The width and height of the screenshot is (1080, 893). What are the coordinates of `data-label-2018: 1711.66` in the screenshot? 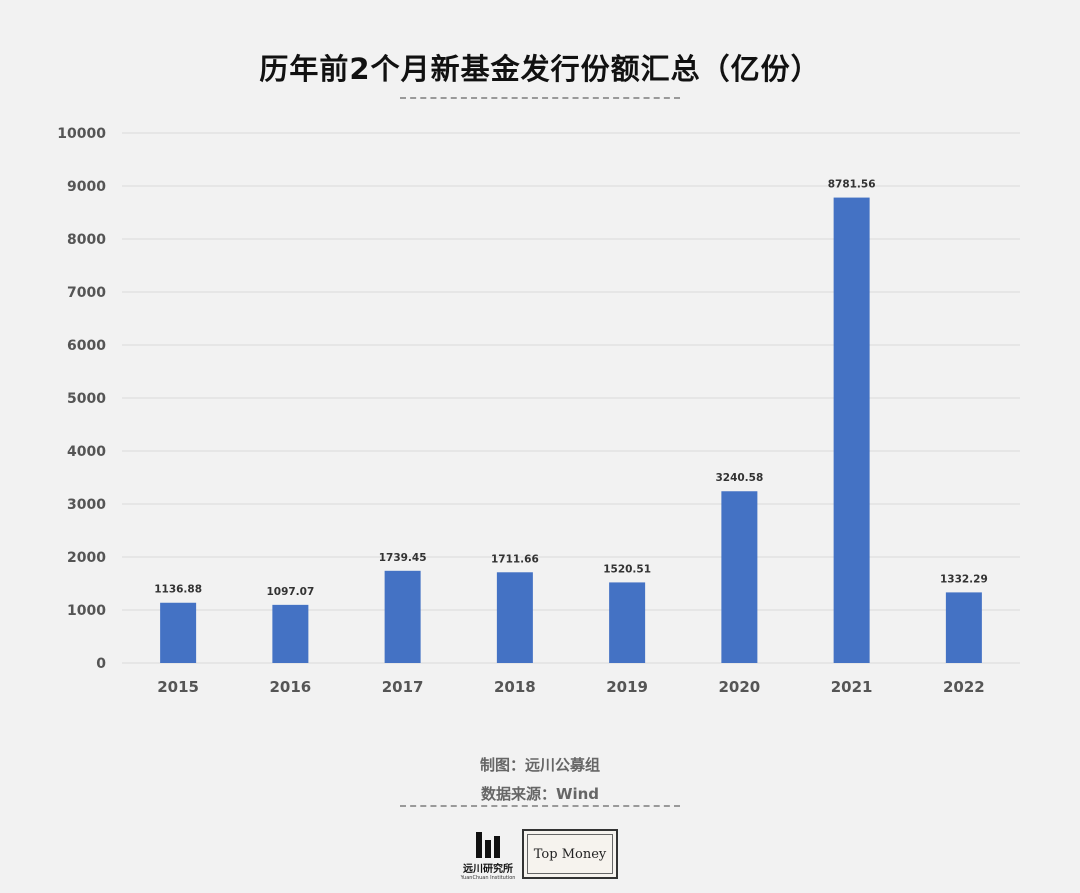 It's located at (515, 559).